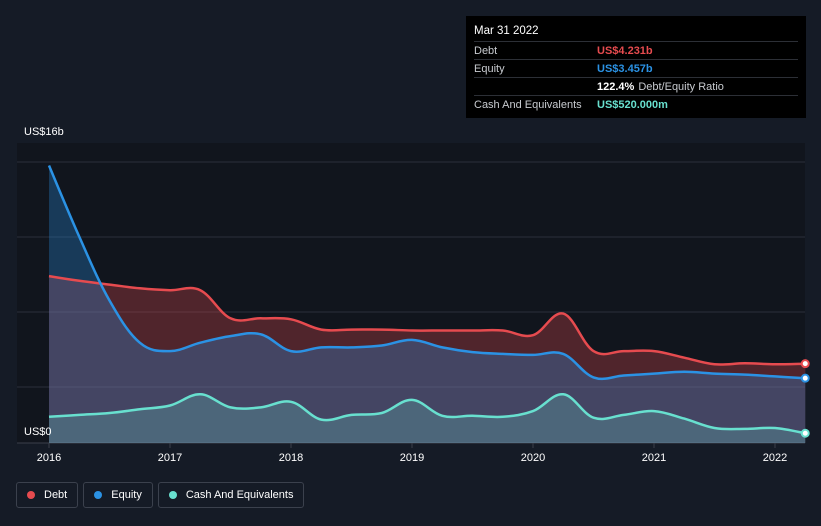 This screenshot has height=526, width=821. I want to click on tooltip-ratio-value: 122.4%, so click(616, 86).